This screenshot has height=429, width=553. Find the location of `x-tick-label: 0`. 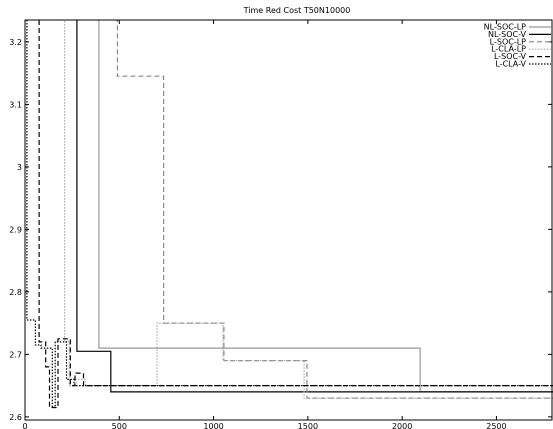

x-tick-label: 0 is located at coordinates (24, 425).